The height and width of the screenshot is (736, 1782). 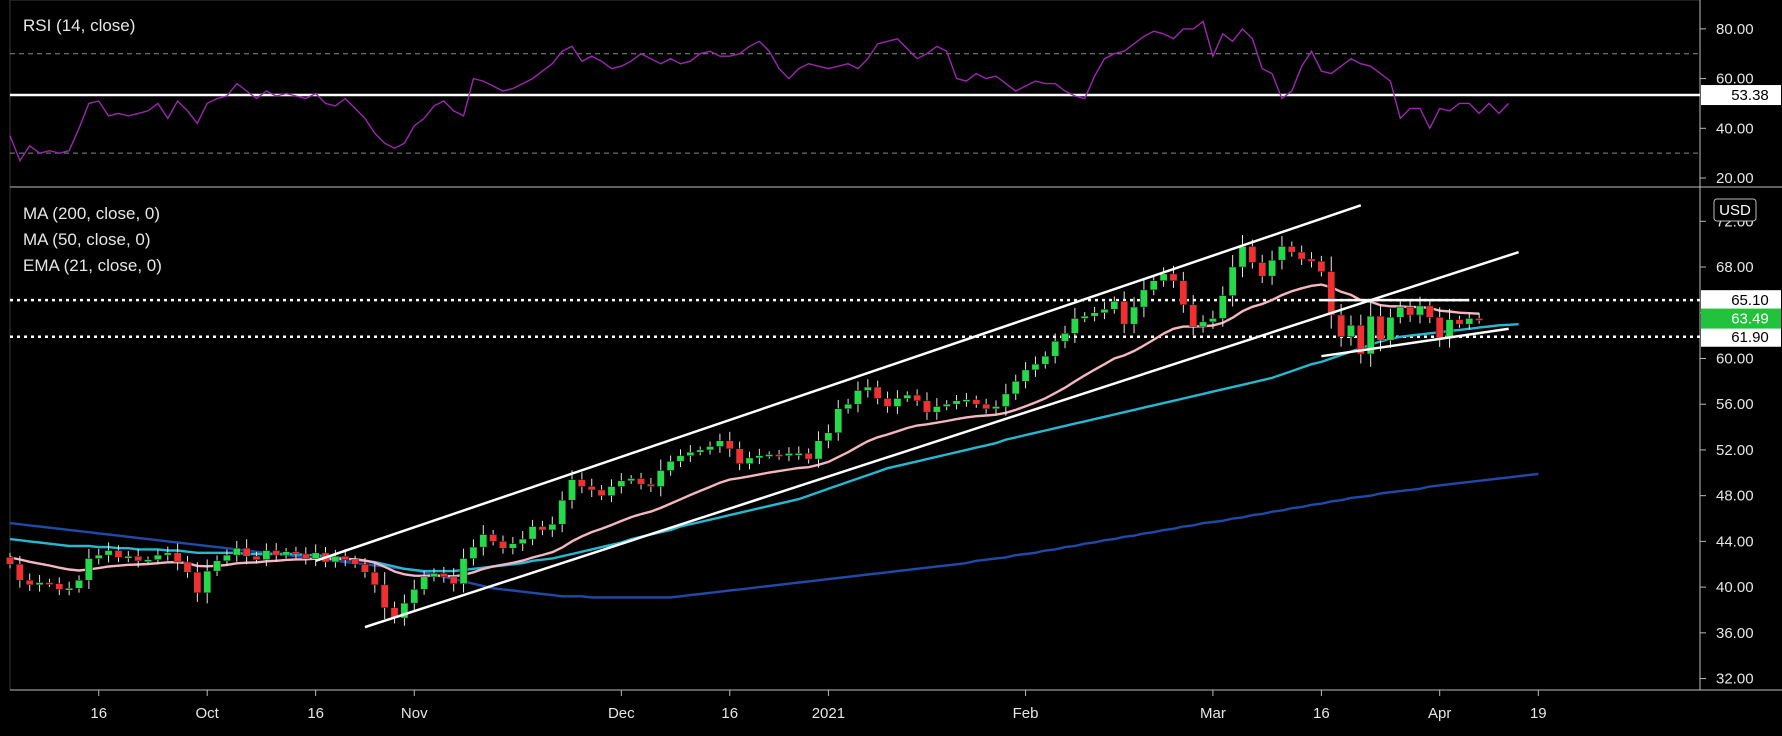 What do you see at coordinates (91, 213) in the screenshot?
I see `legend-ma200: MA (200, close, 0)` at bounding box center [91, 213].